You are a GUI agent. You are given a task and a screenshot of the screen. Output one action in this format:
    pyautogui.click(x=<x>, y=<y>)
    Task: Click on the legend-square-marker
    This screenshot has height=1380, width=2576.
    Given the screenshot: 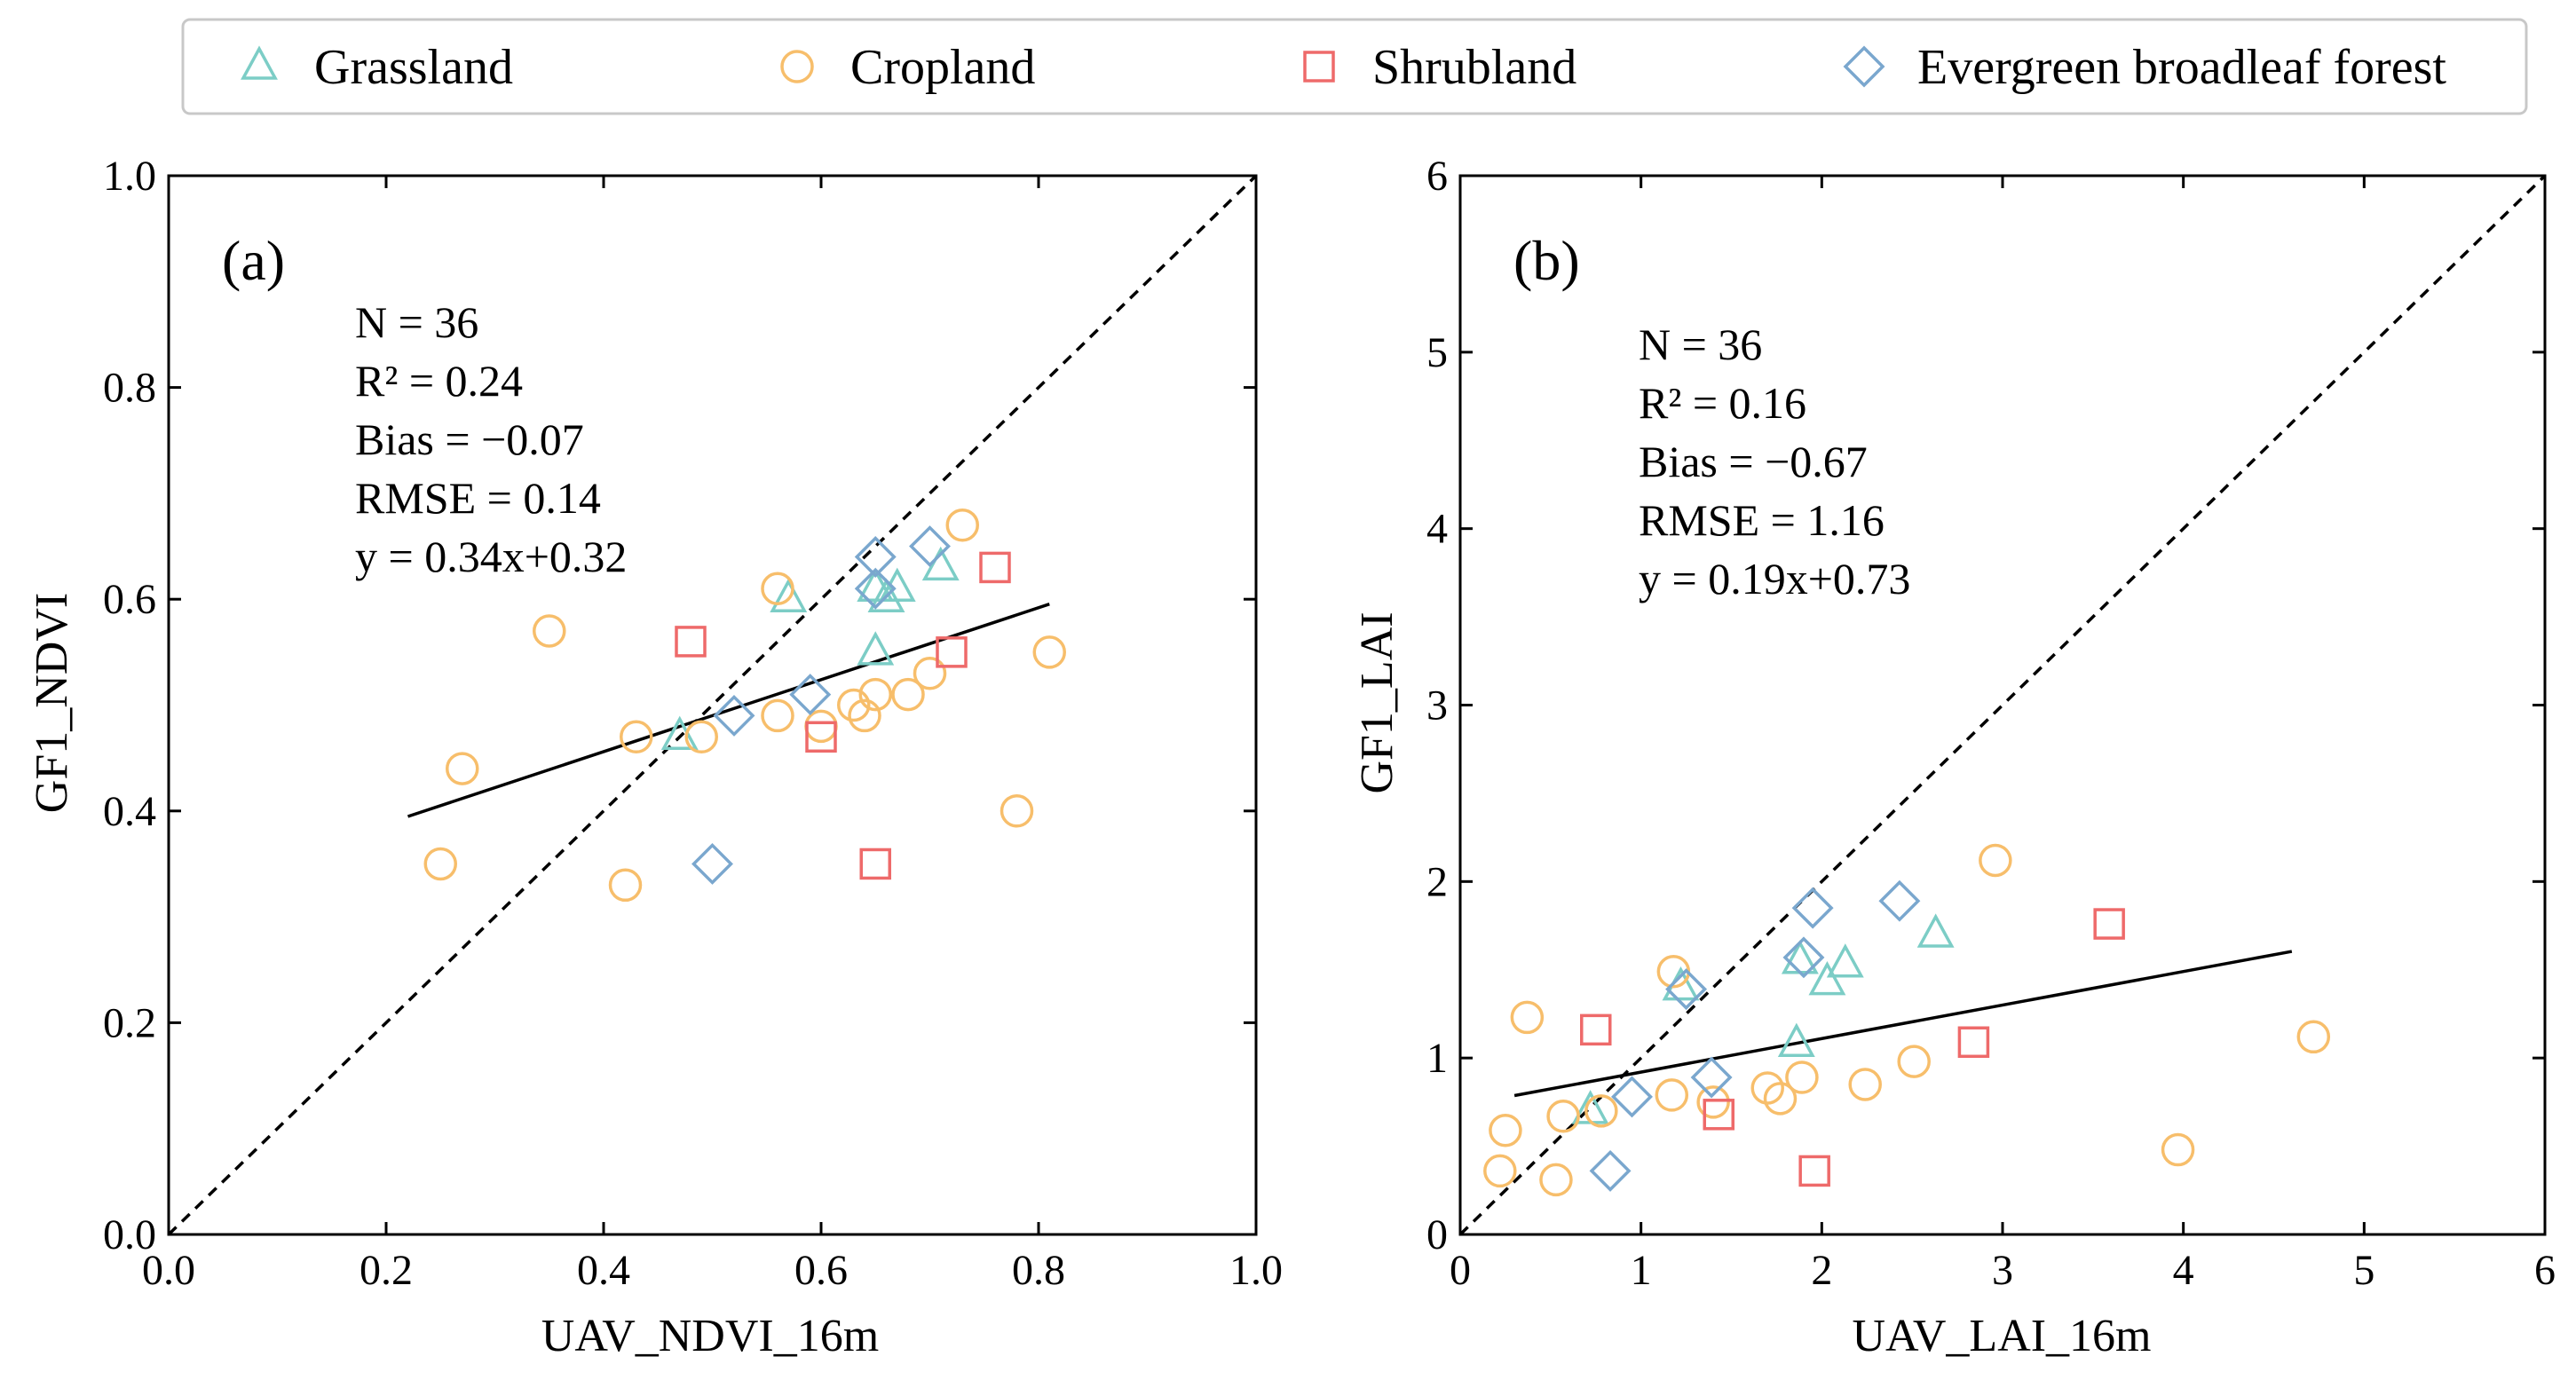 What is the action you would take?
    pyautogui.click(x=1319, y=67)
    